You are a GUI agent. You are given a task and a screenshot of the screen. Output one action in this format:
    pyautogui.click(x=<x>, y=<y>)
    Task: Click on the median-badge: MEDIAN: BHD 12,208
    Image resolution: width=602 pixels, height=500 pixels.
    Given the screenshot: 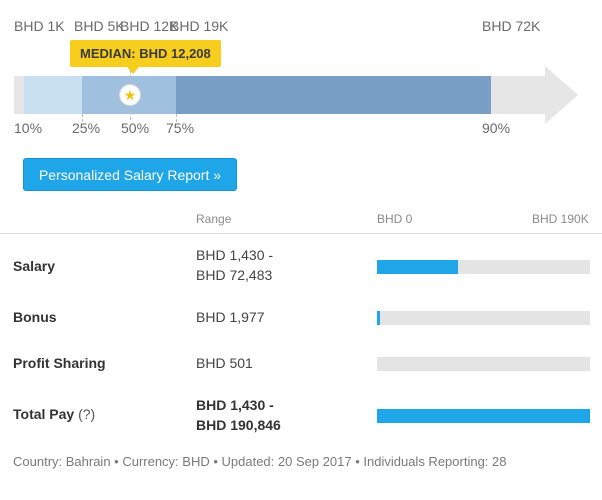 What is the action you would take?
    pyautogui.click(x=145, y=53)
    